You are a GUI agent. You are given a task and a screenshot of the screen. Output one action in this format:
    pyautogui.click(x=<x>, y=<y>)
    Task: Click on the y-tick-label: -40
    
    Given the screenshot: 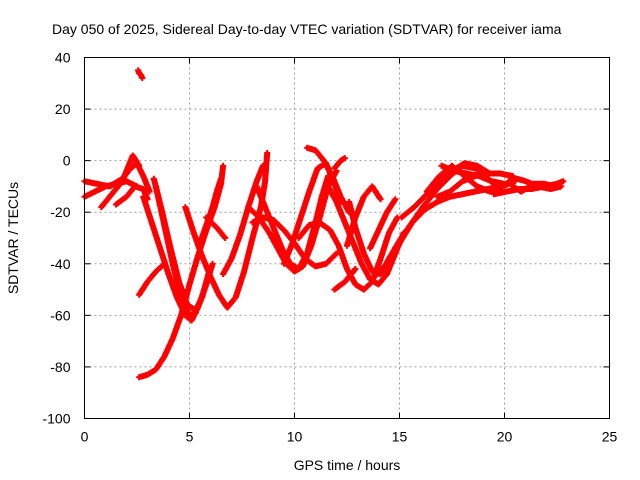 What is the action you would take?
    pyautogui.click(x=60, y=264)
    